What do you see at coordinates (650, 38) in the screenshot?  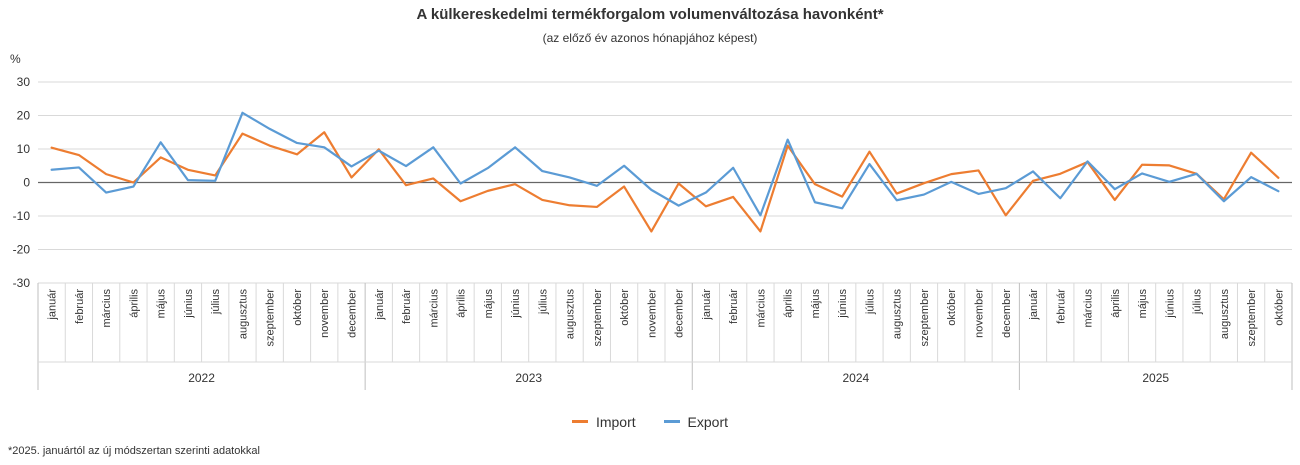 I see `chart-subtitle: (az előző év azonos hónapjához képest)` at bounding box center [650, 38].